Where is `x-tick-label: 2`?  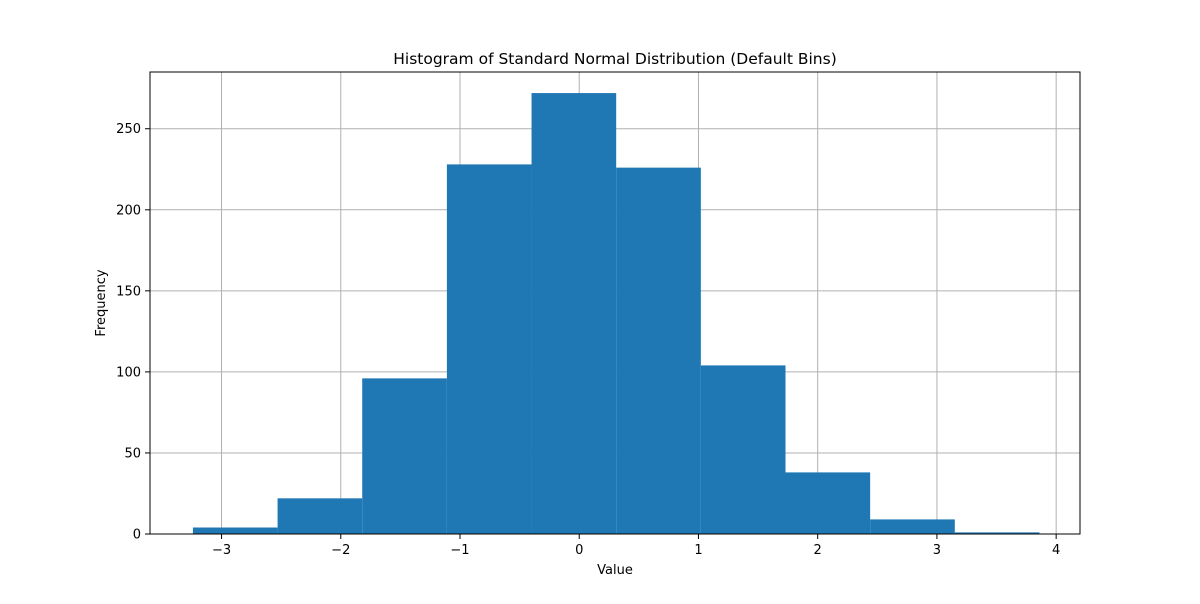
x-tick-label: 2 is located at coordinates (818, 550).